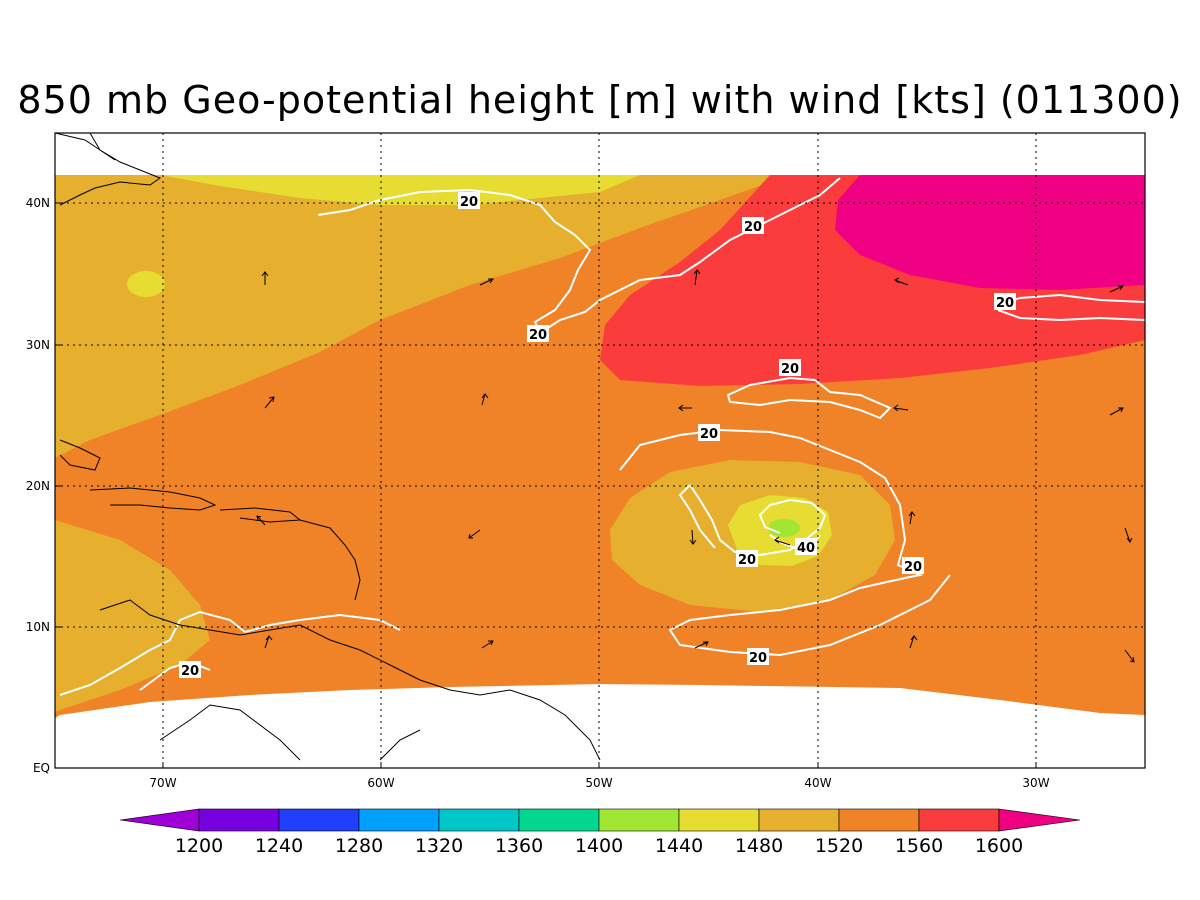 This screenshot has width=1200, height=900. Describe the element at coordinates (1035, 783) in the screenshot. I see `lon-label: 30W` at that location.